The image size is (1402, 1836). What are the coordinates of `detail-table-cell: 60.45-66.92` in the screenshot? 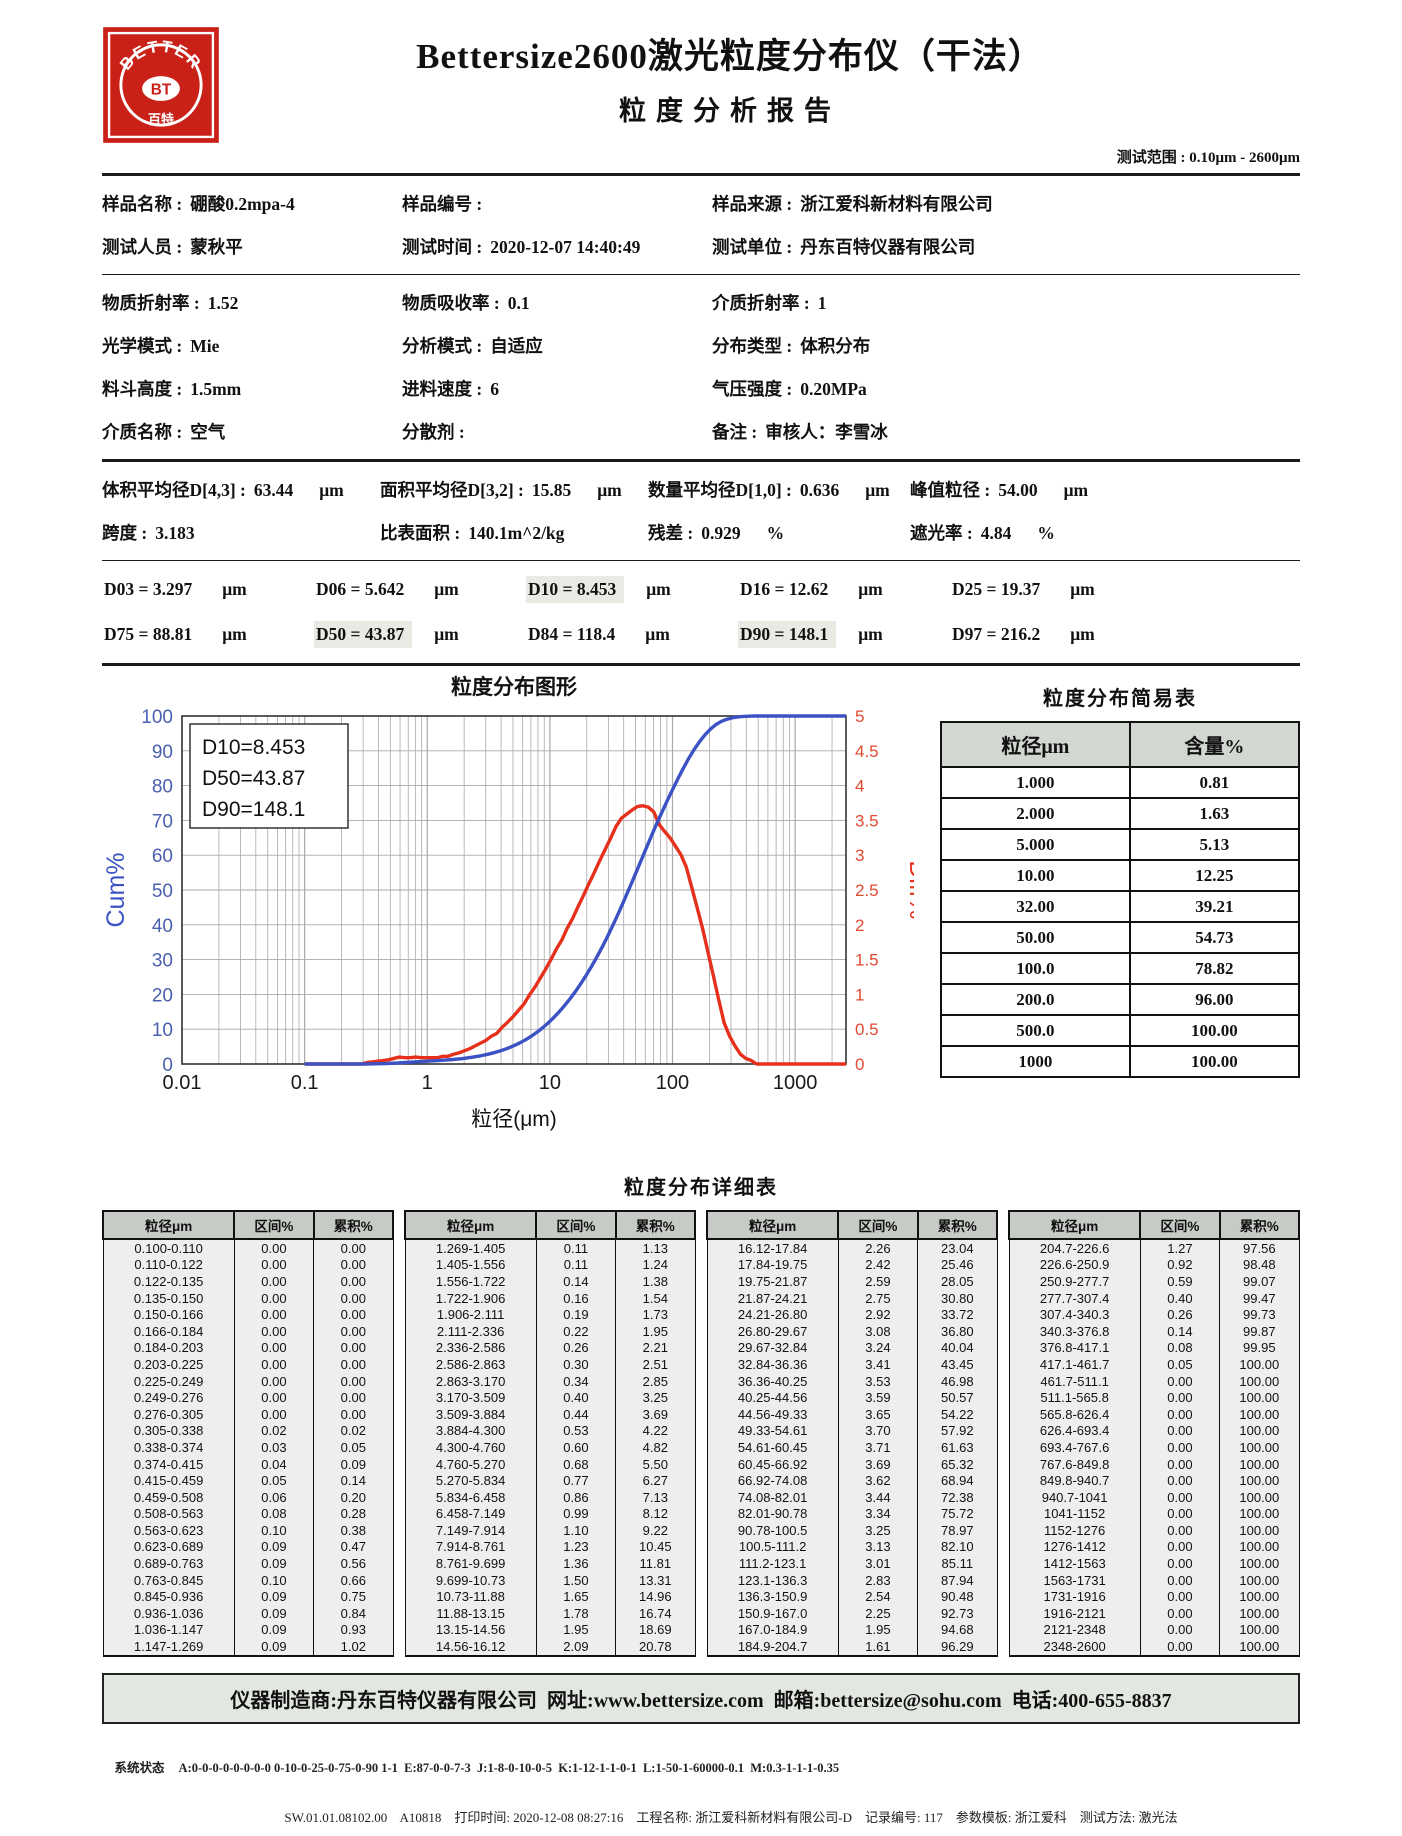 It's located at (772, 1464).